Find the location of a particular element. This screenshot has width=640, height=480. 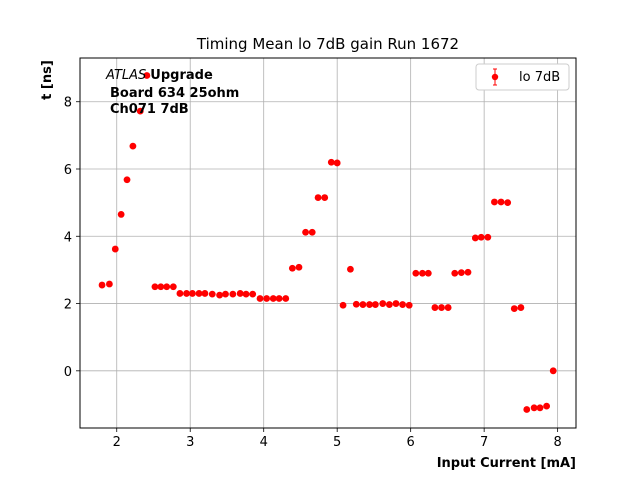

legend-marker is located at coordinates (495, 77).